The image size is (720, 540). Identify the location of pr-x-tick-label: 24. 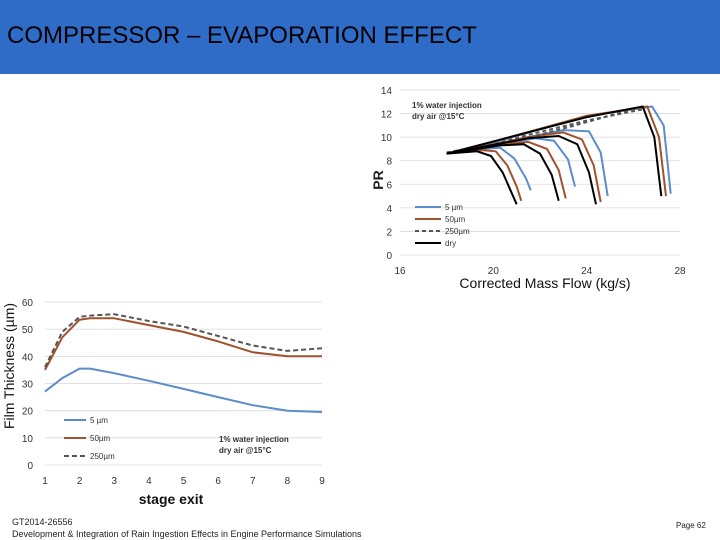
(587, 271).